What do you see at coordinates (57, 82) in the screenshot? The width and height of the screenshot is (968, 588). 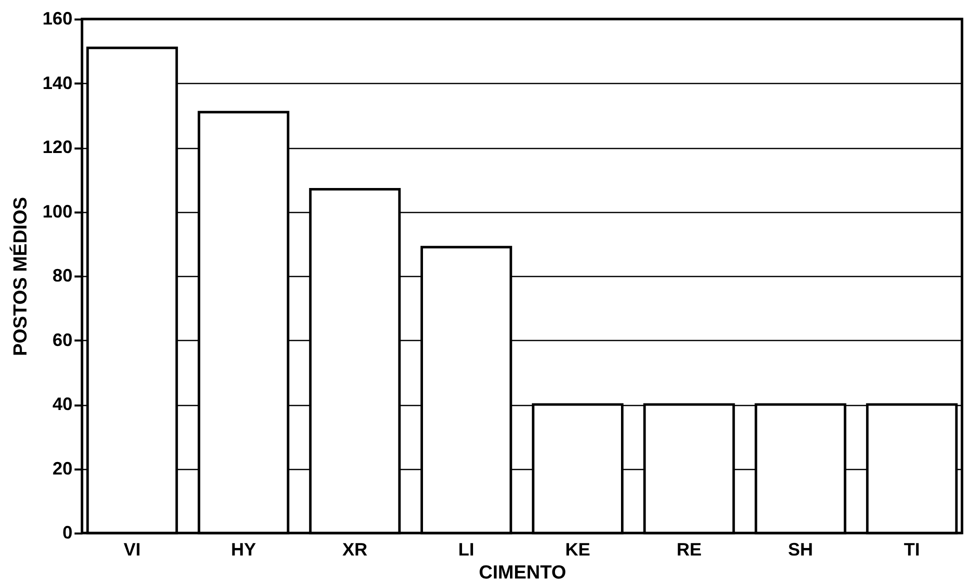 I see `y-tick-label: 140` at bounding box center [57, 82].